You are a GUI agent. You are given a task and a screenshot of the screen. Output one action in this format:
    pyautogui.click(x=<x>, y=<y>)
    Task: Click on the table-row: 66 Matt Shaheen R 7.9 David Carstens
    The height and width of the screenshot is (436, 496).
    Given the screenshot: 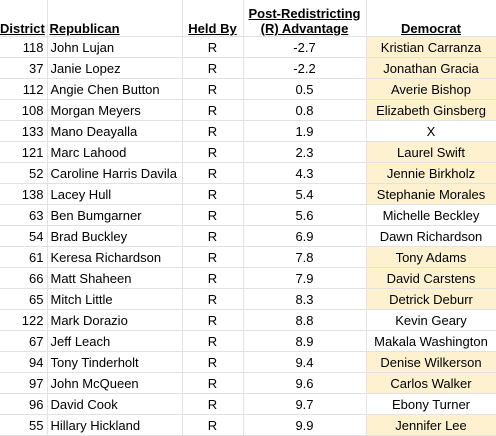 What is the action you would take?
    pyautogui.click(x=248, y=278)
    